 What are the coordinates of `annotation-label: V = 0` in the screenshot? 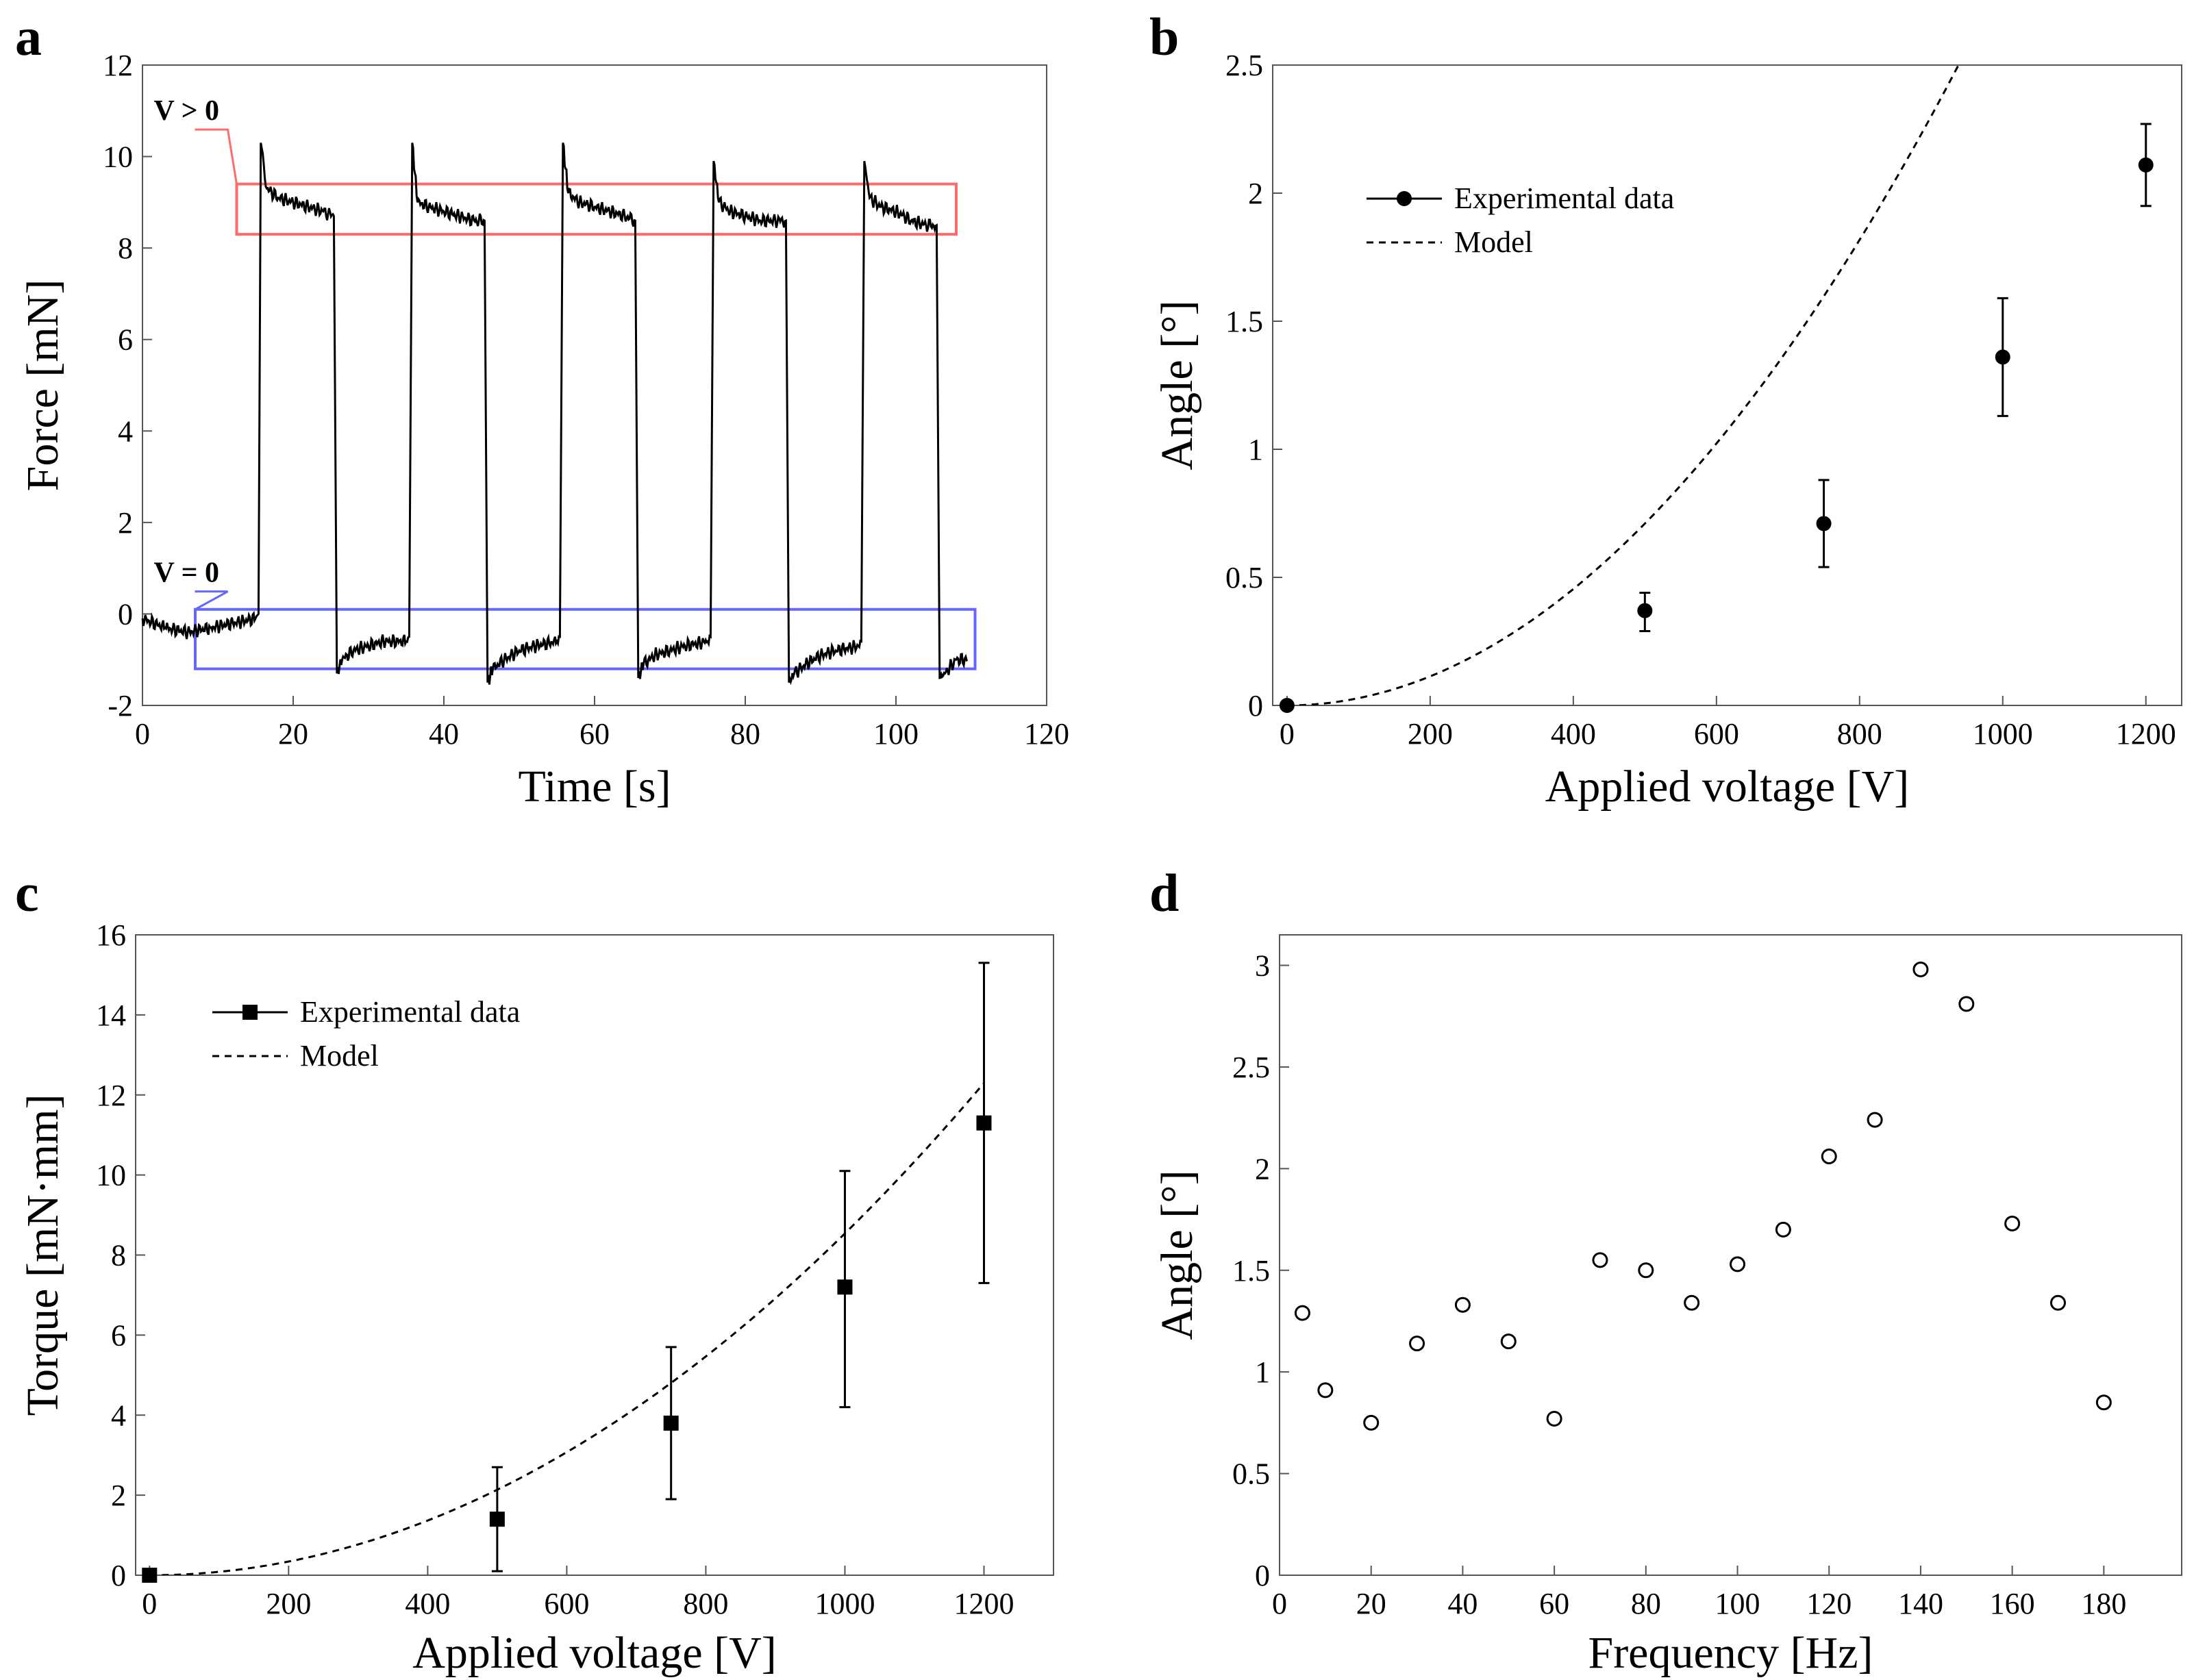 It's located at (187, 573).